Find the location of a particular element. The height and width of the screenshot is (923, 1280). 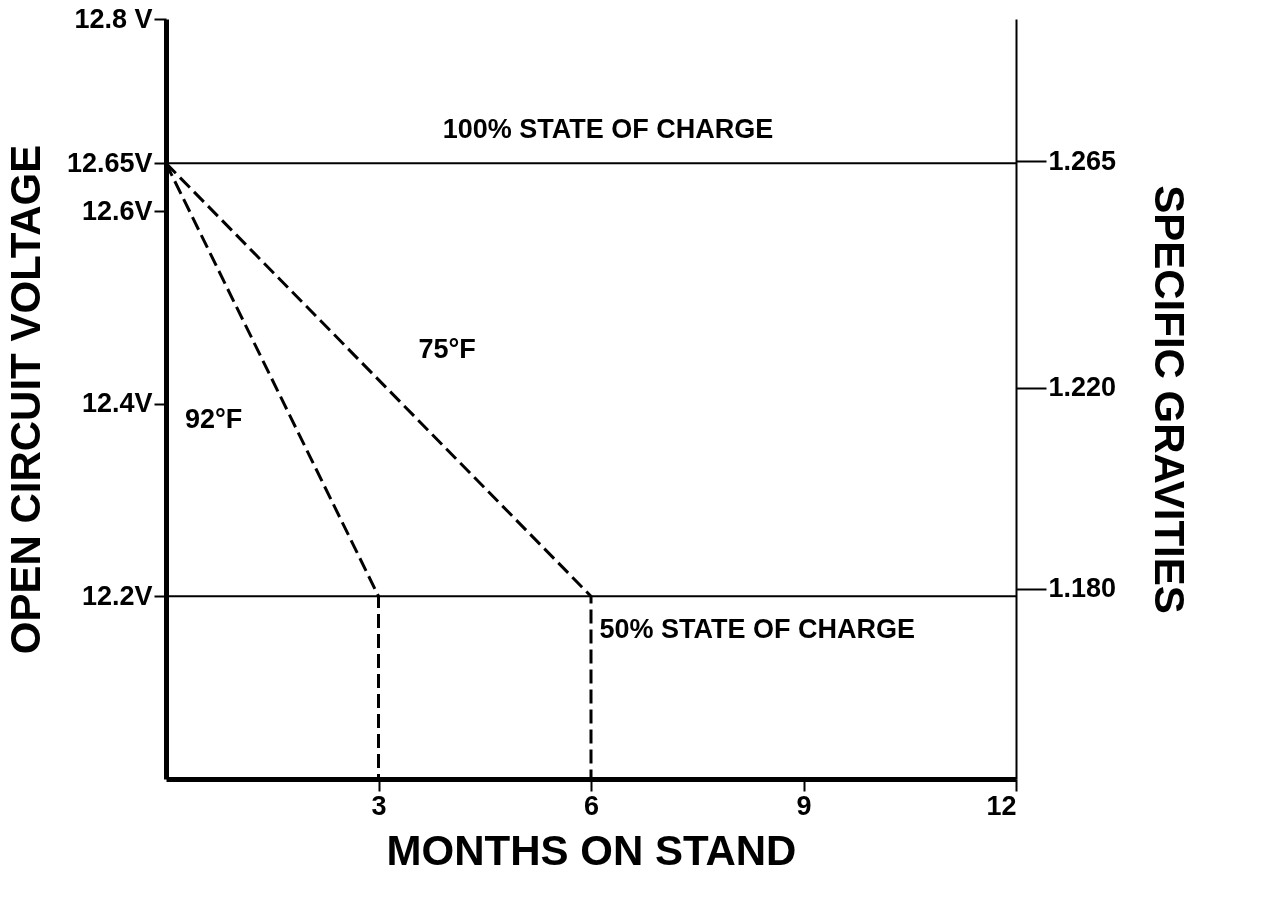

y2-tick-label: 1.220 is located at coordinates (1082, 387).